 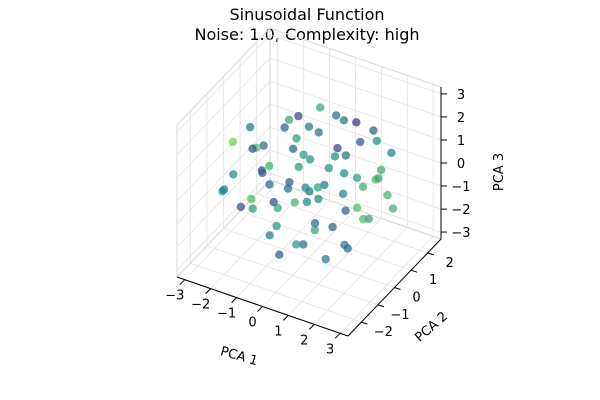 What do you see at coordinates (307, 14) in the screenshot?
I see `chart-title: Sinusoidal Function` at bounding box center [307, 14].